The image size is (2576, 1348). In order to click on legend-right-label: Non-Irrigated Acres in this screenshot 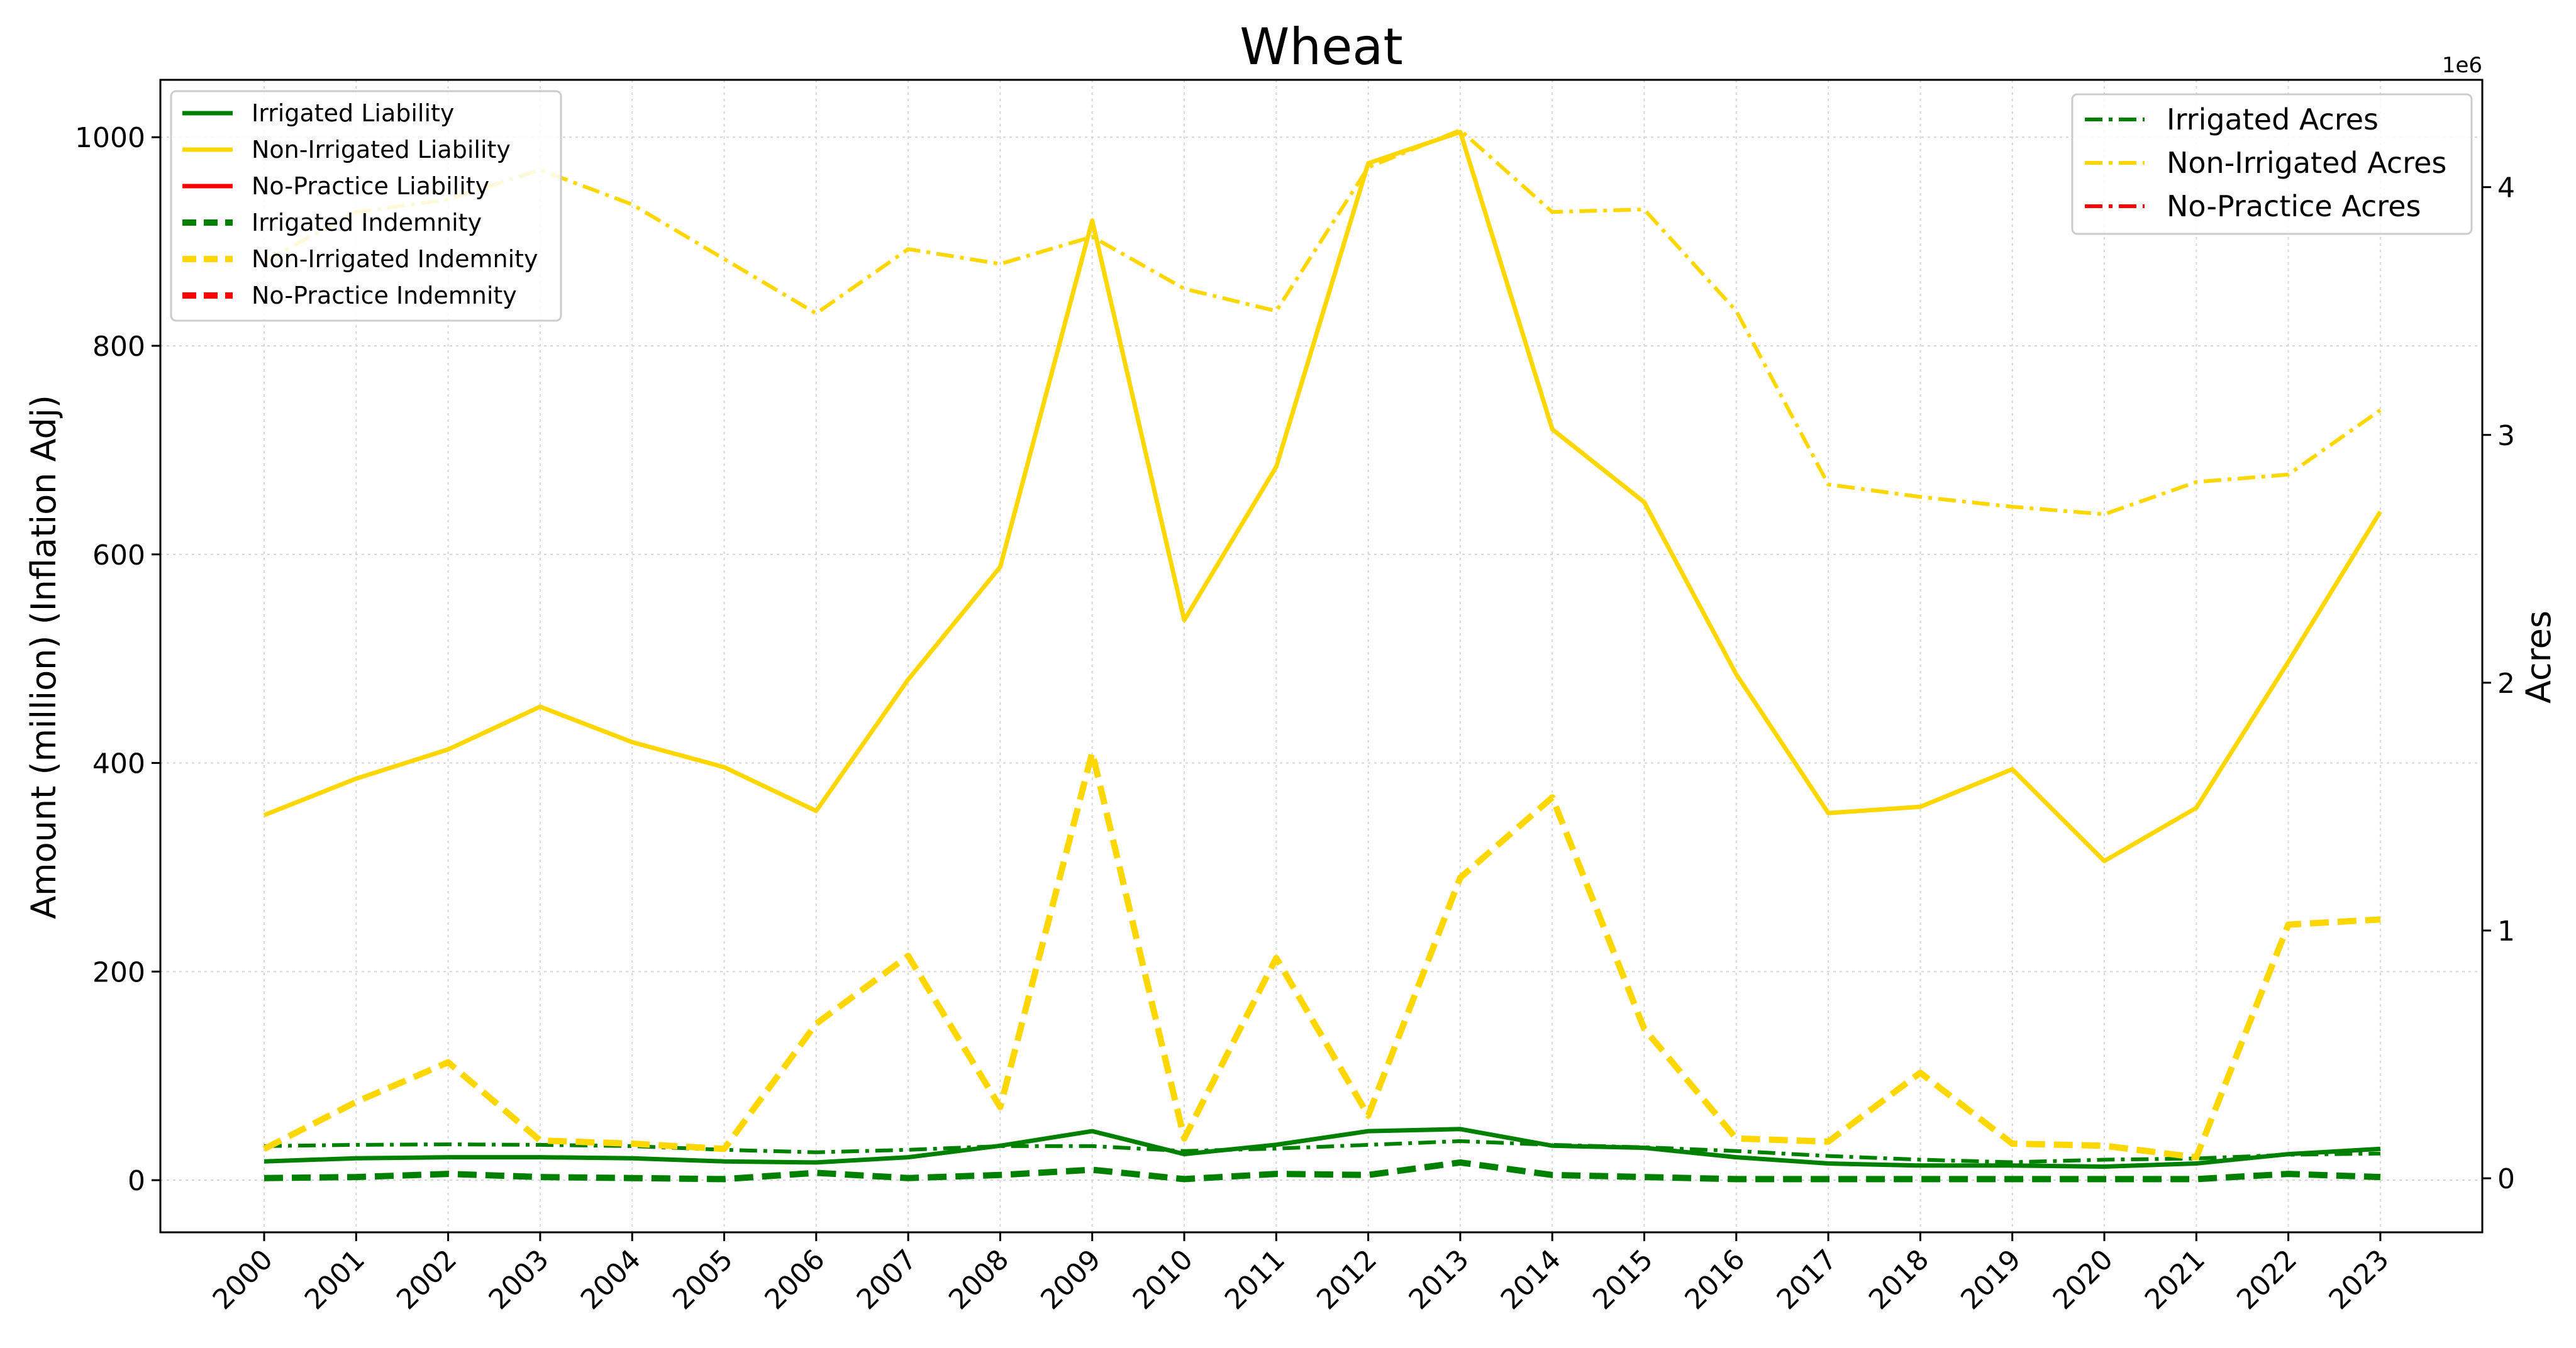, I will do `click(2306, 163)`.